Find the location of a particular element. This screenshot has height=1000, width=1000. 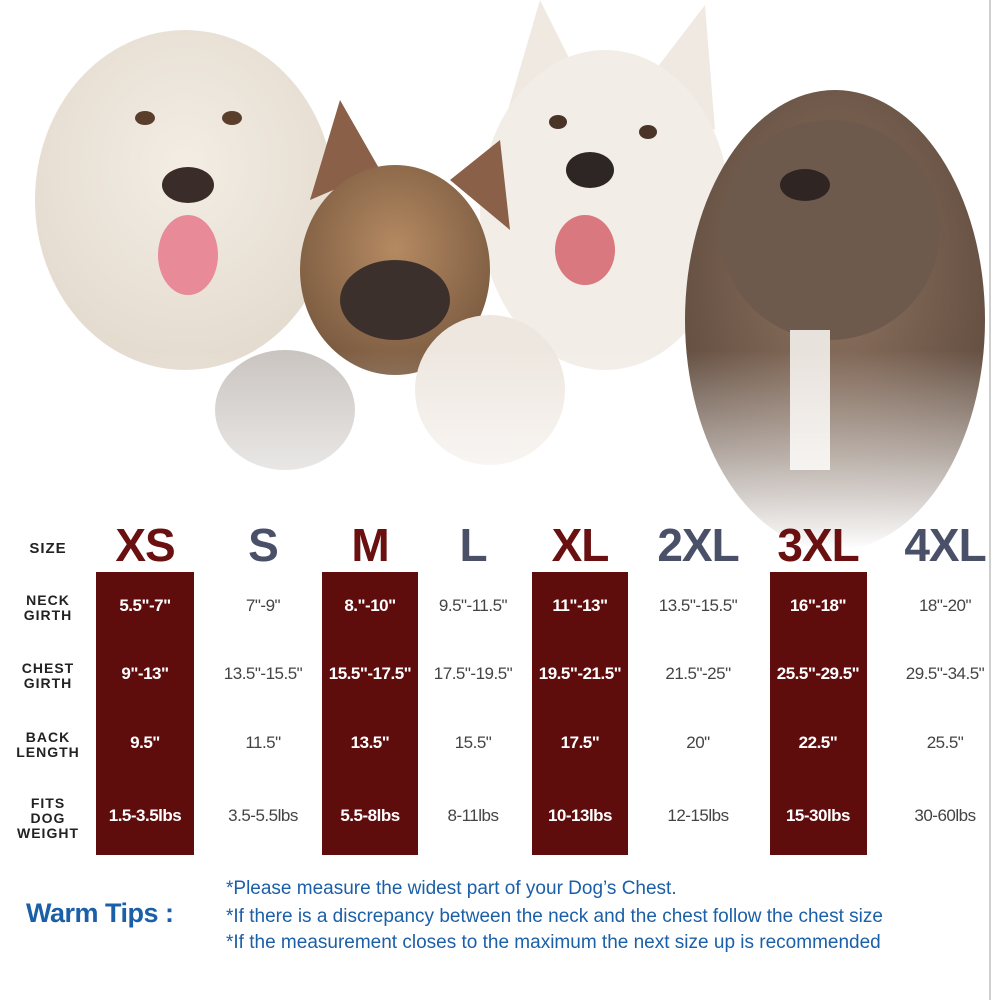

size-cell: 25.5"-29.5" is located at coordinates (818, 673).